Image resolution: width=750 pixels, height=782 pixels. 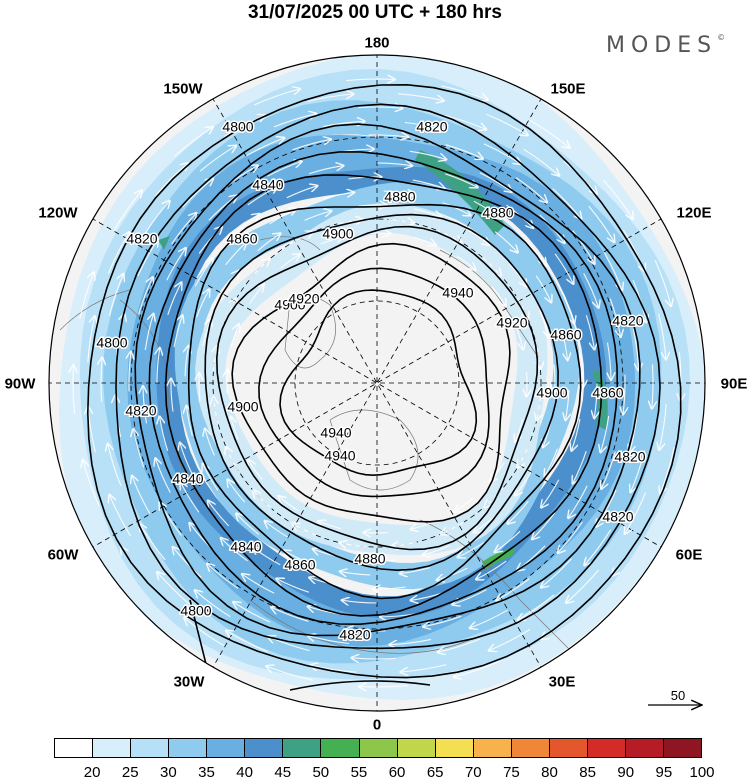 I want to click on colorbar-tick-label: 95, so click(x=664, y=772).